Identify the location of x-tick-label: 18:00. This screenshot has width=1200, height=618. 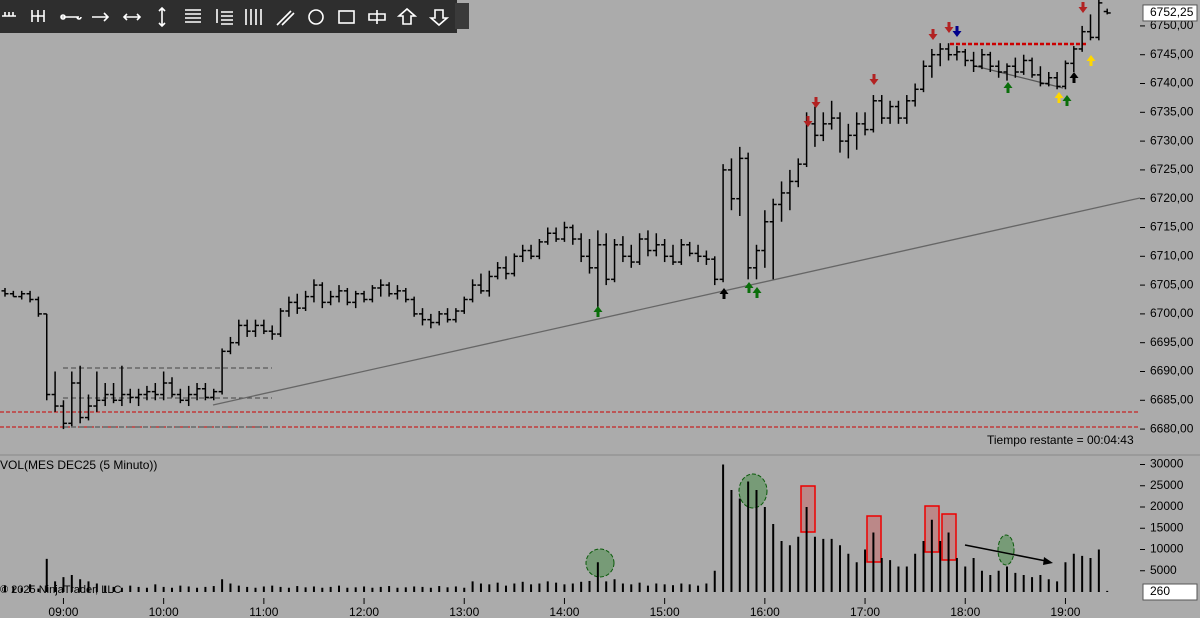
(965, 611).